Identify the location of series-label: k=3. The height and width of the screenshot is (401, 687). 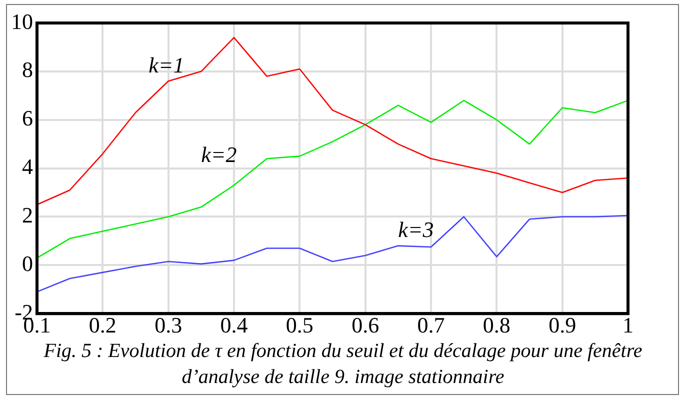
(416, 229).